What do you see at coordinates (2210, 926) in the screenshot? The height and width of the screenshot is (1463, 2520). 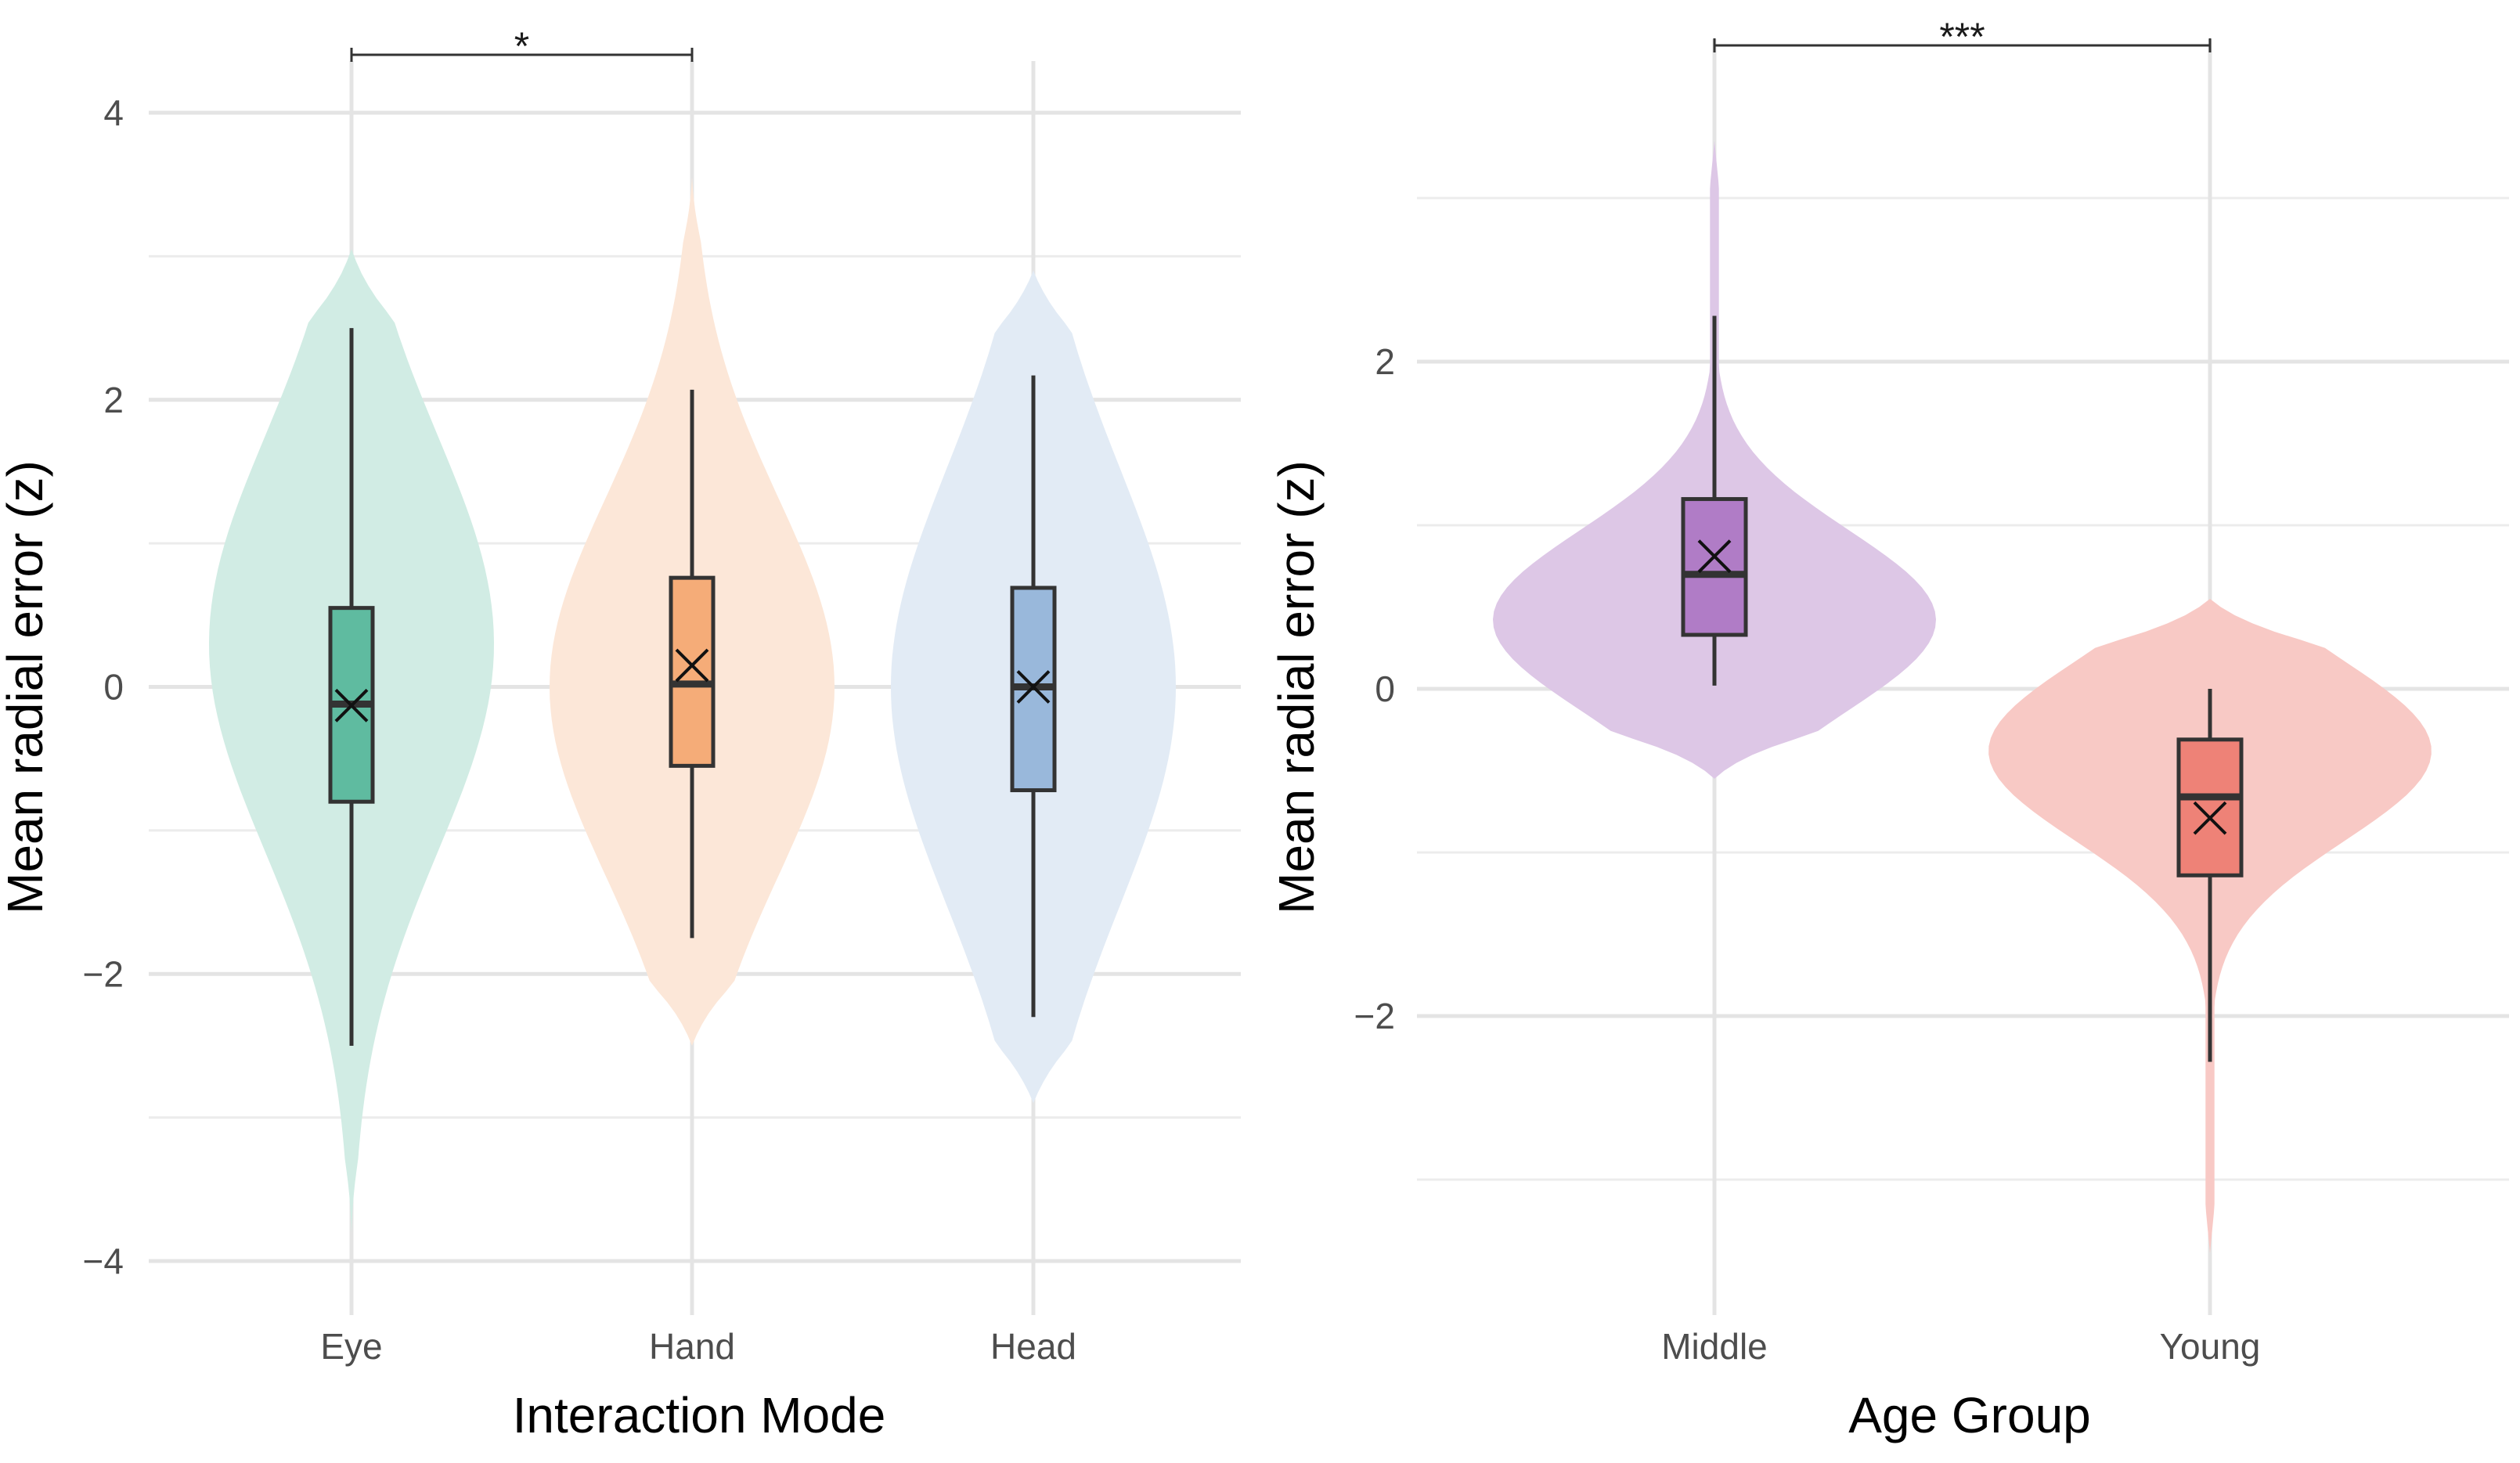 I see `series-young` at bounding box center [2210, 926].